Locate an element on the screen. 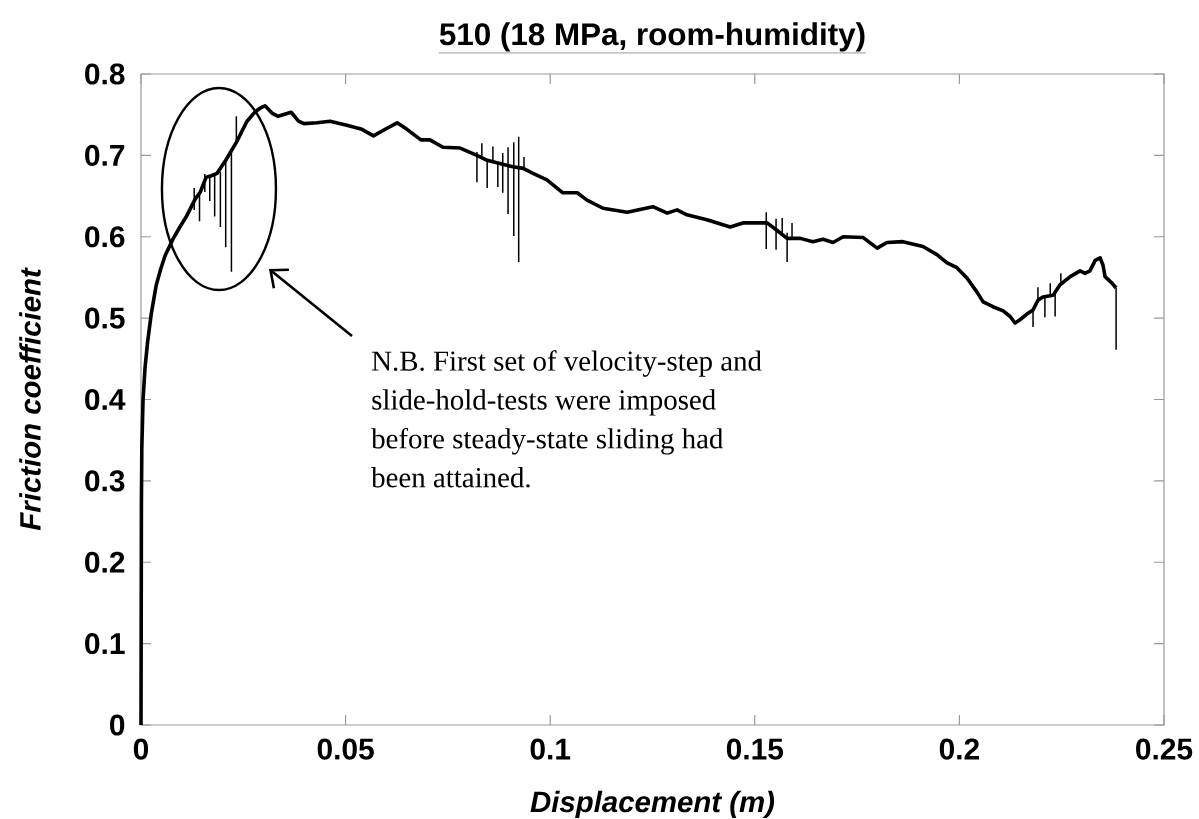  x-tick-label: 0.15 is located at coordinates (755, 749).